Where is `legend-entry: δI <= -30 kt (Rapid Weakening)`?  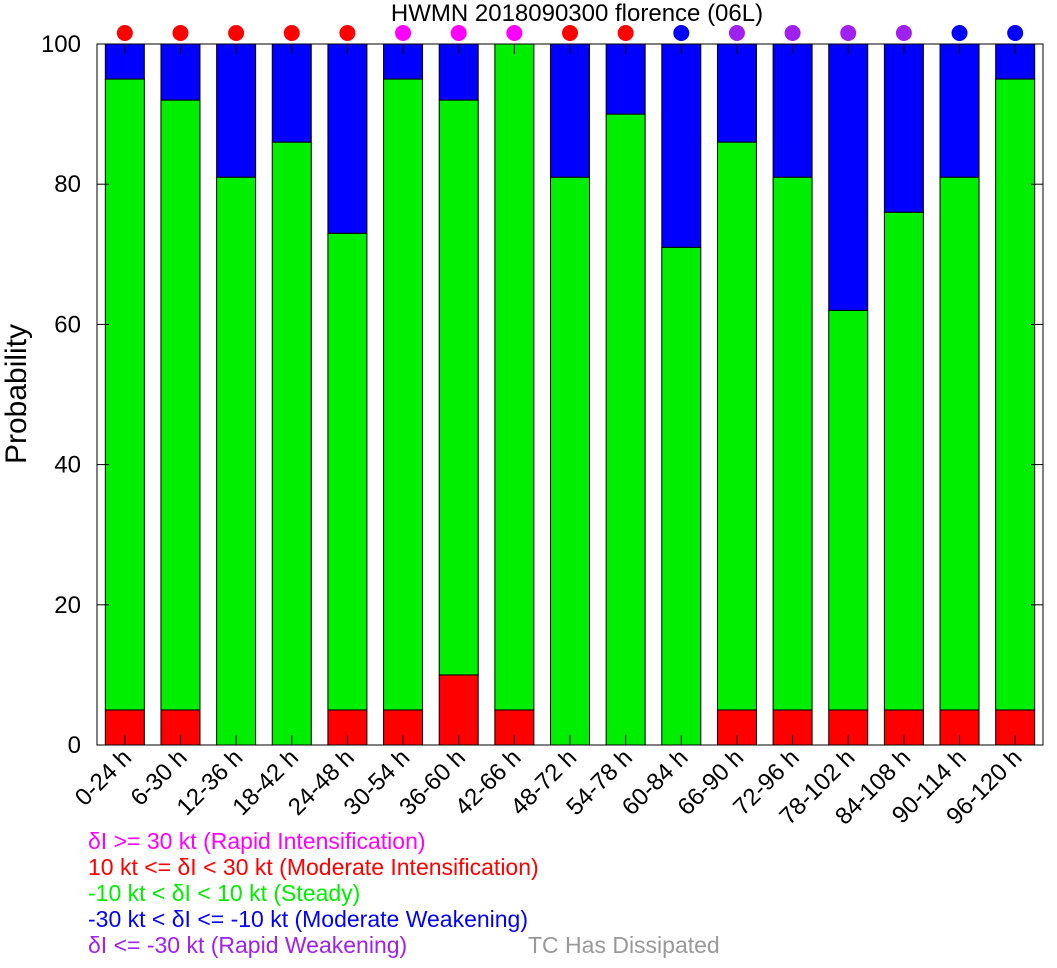
legend-entry: δI <= -30 kt (Rapid Weakening) is located at coordinates (247, 945).